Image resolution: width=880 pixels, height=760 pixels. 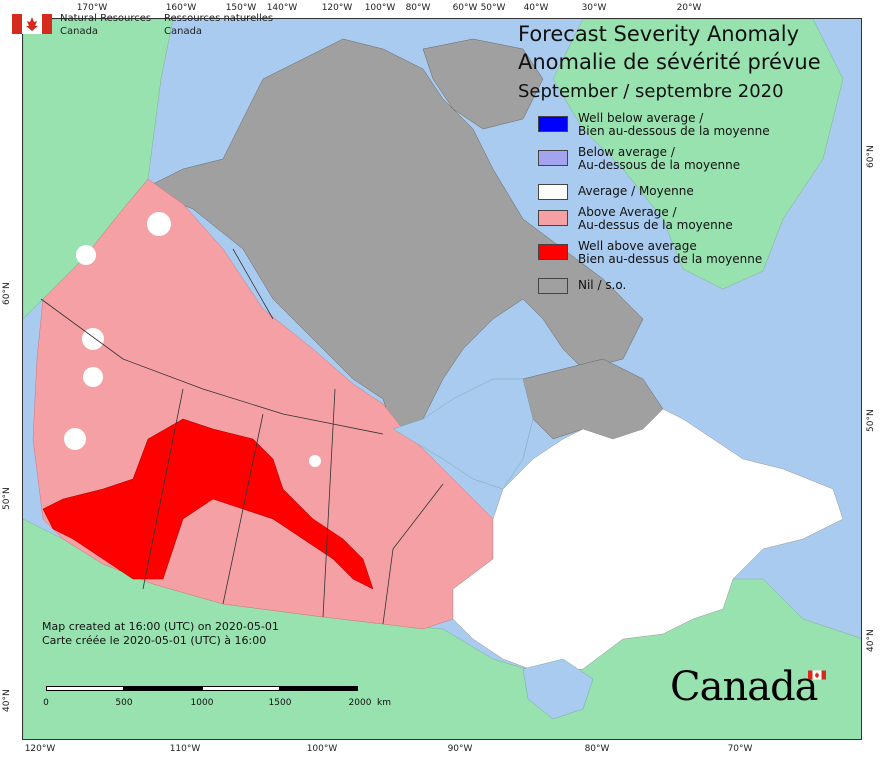 I want to click on canada-flag-icon, so click(x=32, y=24).